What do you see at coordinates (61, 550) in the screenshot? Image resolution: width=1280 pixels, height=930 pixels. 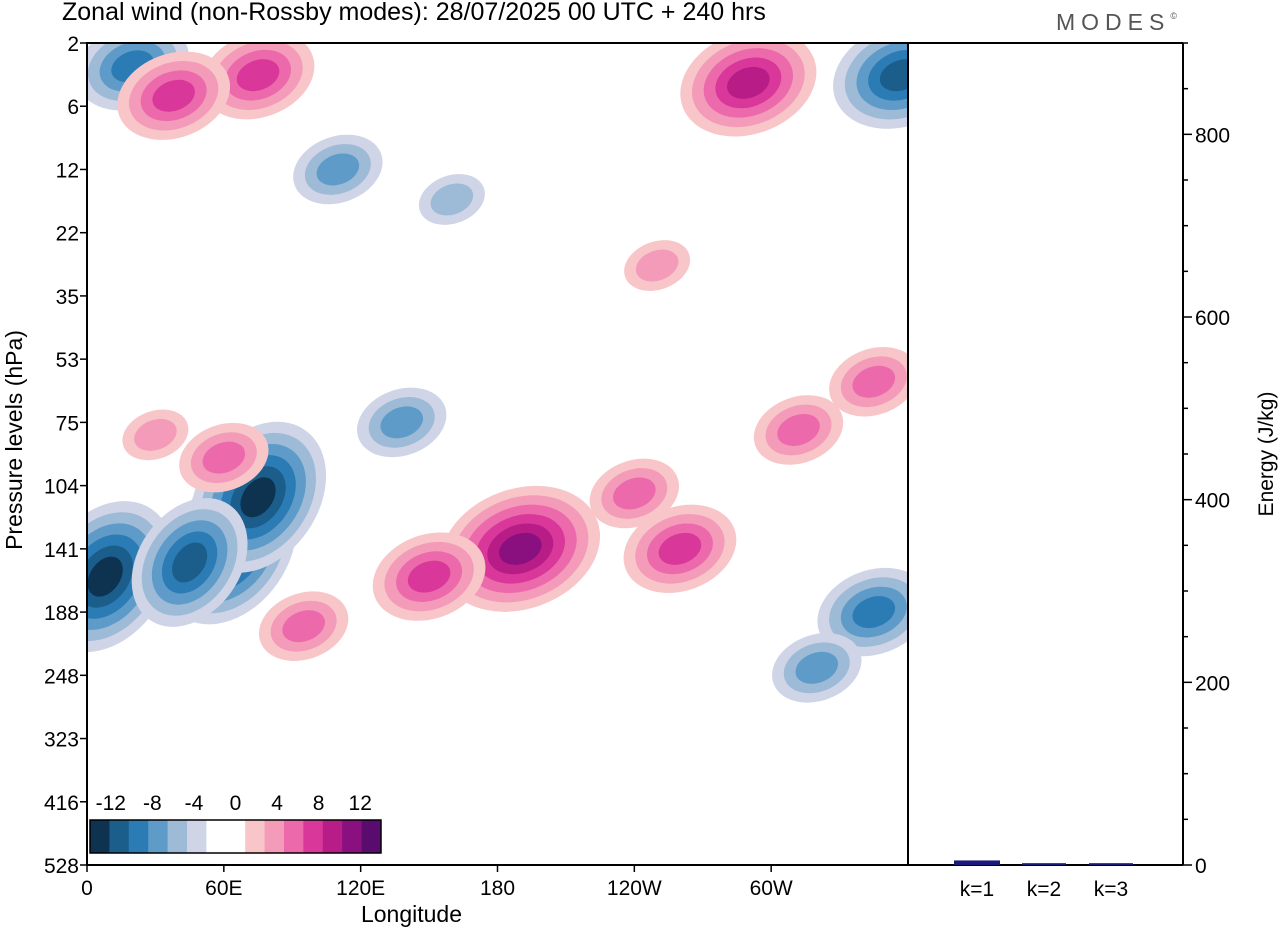 I see `y-tick-label-141: 141` at bounding box center [61, 550].